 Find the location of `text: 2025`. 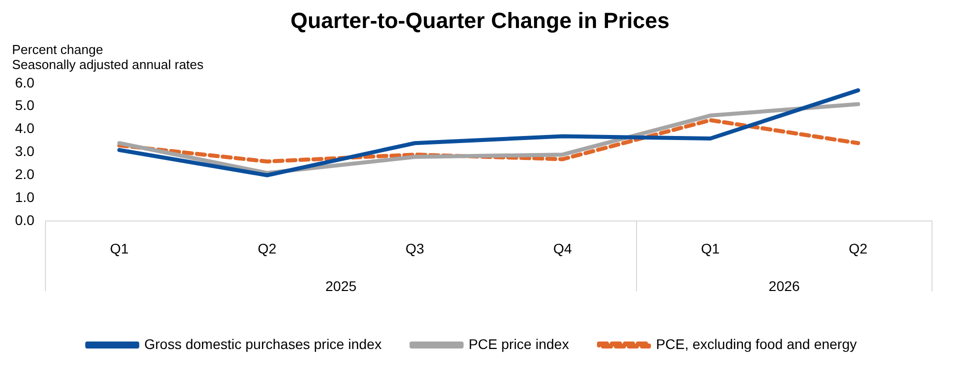

text: 2025 is located at coordinates (341, 286).